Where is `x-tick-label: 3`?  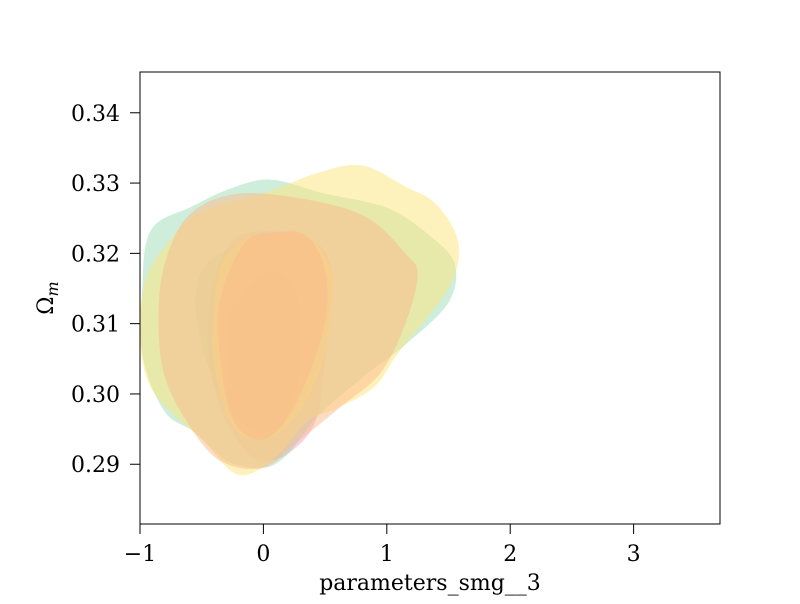
x-tick-label: 3 is located at coordinates (634, 554).